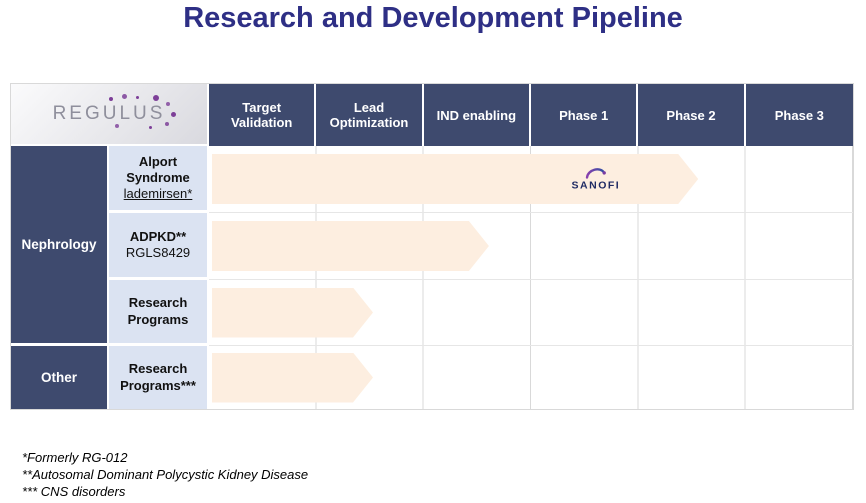 The height and width of the screenshot is (503, 866). Describe the element at coordinates (531, 246) in the screenshot. I see `pipeline-row-adpkd` at that location.